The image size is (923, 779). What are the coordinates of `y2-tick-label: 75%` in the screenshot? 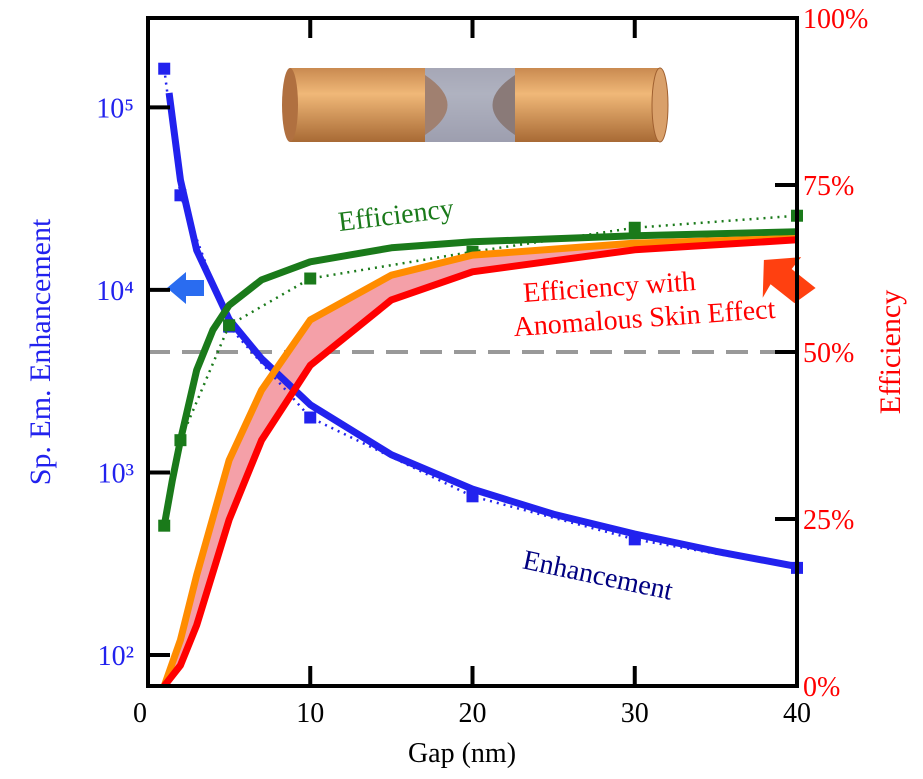 It's located at (828, 186).